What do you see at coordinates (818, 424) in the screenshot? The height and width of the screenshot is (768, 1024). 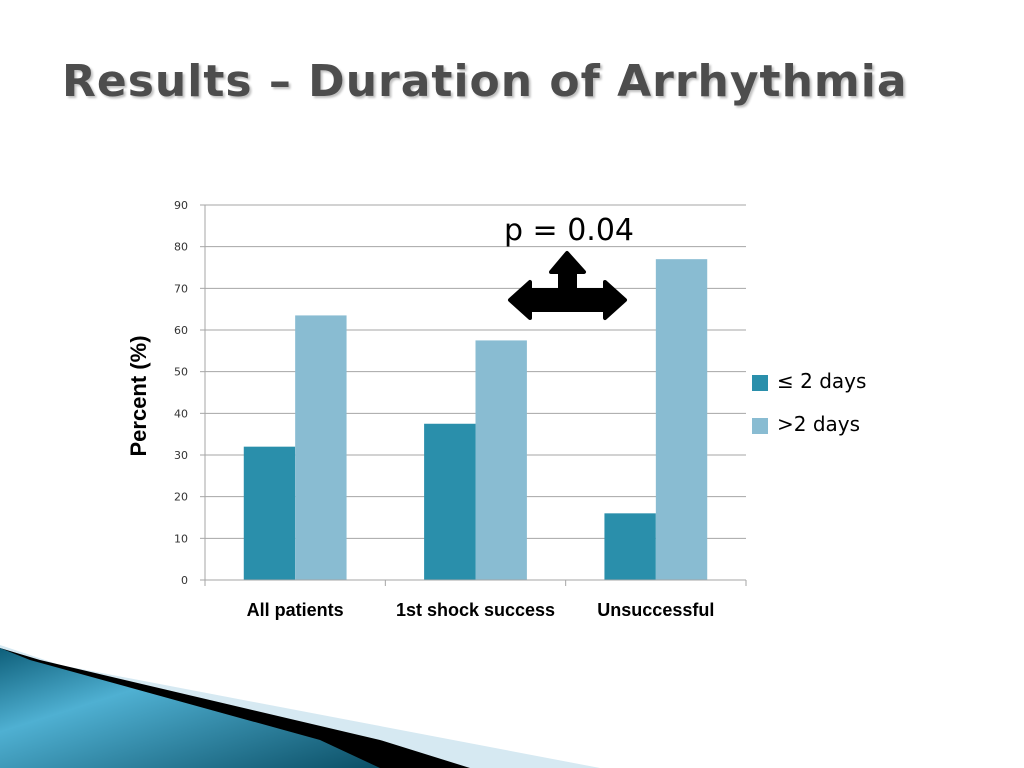 I see `legend-label-gt2: >2 days` at bounding box center [818, 424].